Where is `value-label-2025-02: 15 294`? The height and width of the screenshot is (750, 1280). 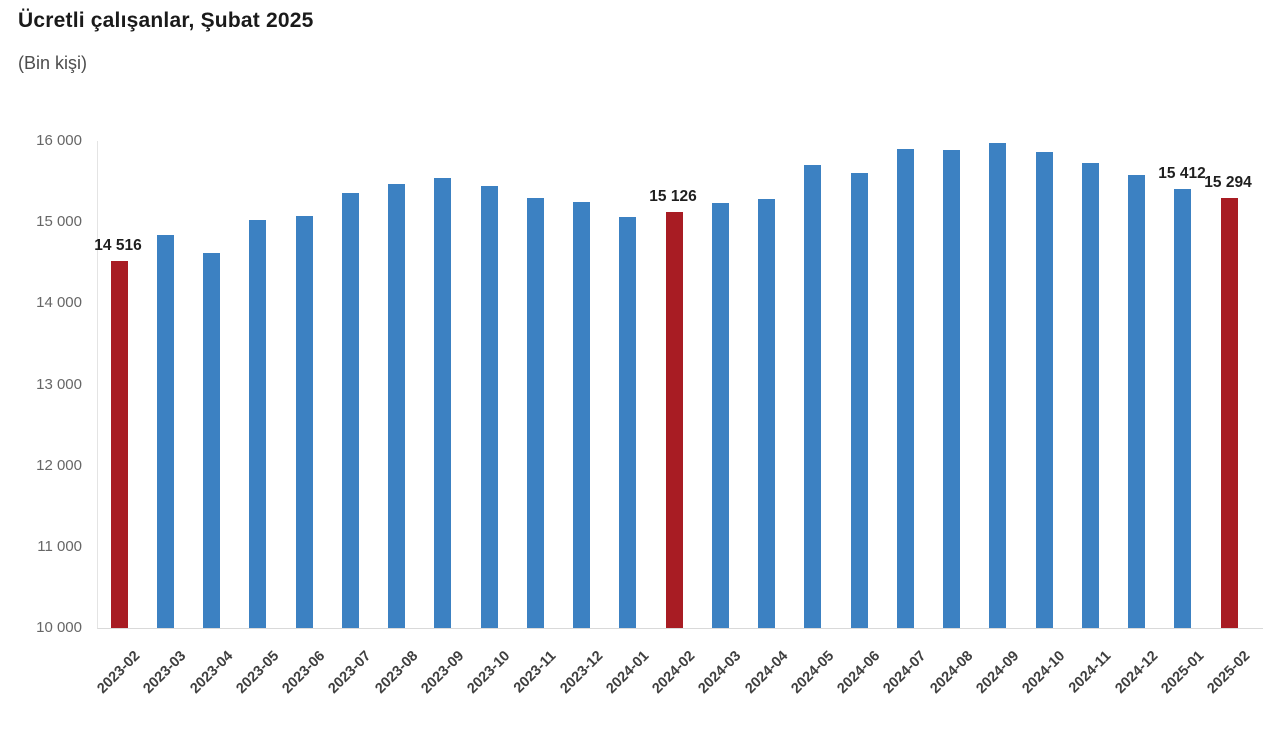
value-label-2025-02: 15 294 is located at coordinates (1228, 182).